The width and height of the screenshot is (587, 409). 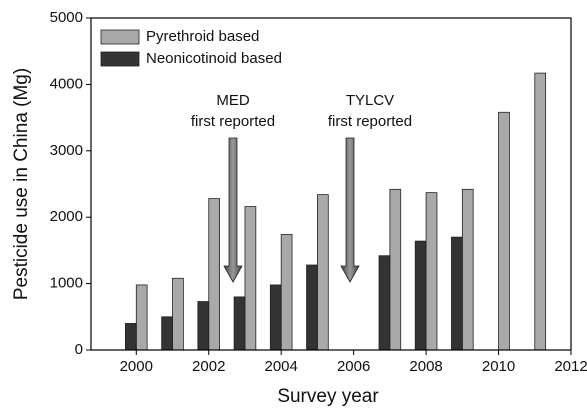 I want to click on legend-label: Pyrethroid based, so click(x=202, y=36).